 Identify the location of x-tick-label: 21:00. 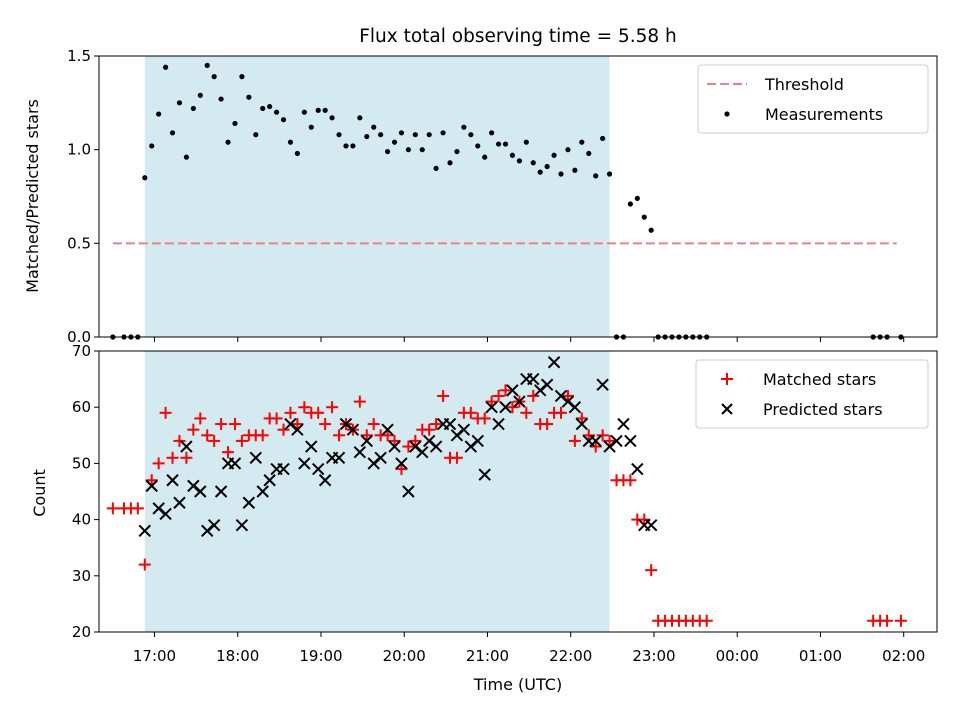
(487, 656).